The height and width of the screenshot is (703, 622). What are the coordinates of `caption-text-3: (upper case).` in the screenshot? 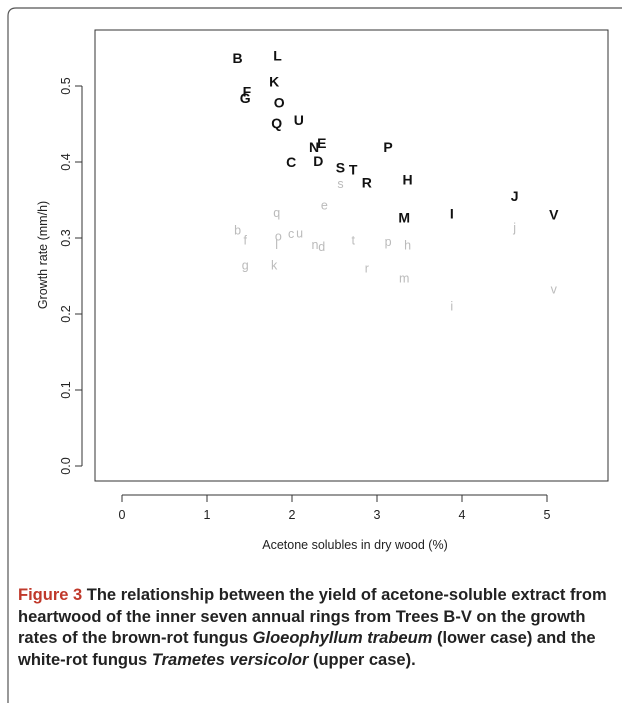 It's located at (362, 659).